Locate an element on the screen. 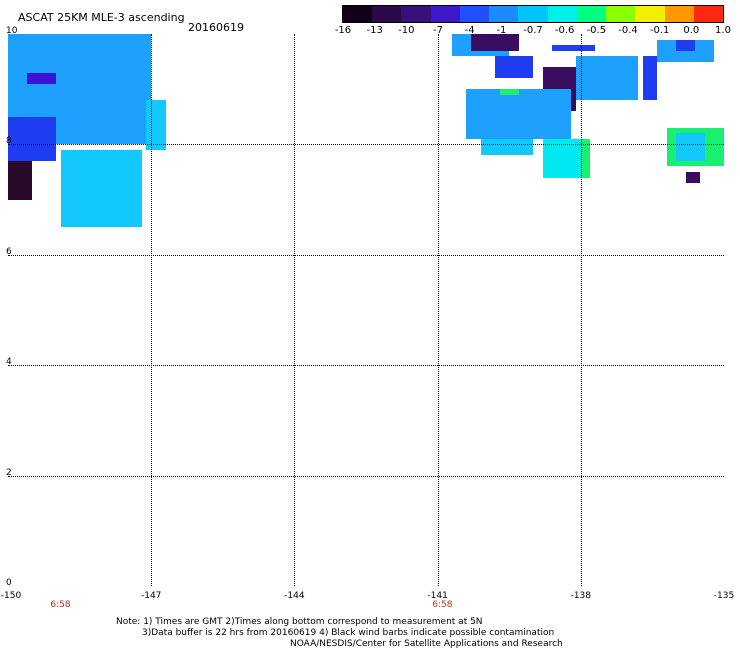  colorbar-tick-label: -16 is located at coordinates (343, 30).